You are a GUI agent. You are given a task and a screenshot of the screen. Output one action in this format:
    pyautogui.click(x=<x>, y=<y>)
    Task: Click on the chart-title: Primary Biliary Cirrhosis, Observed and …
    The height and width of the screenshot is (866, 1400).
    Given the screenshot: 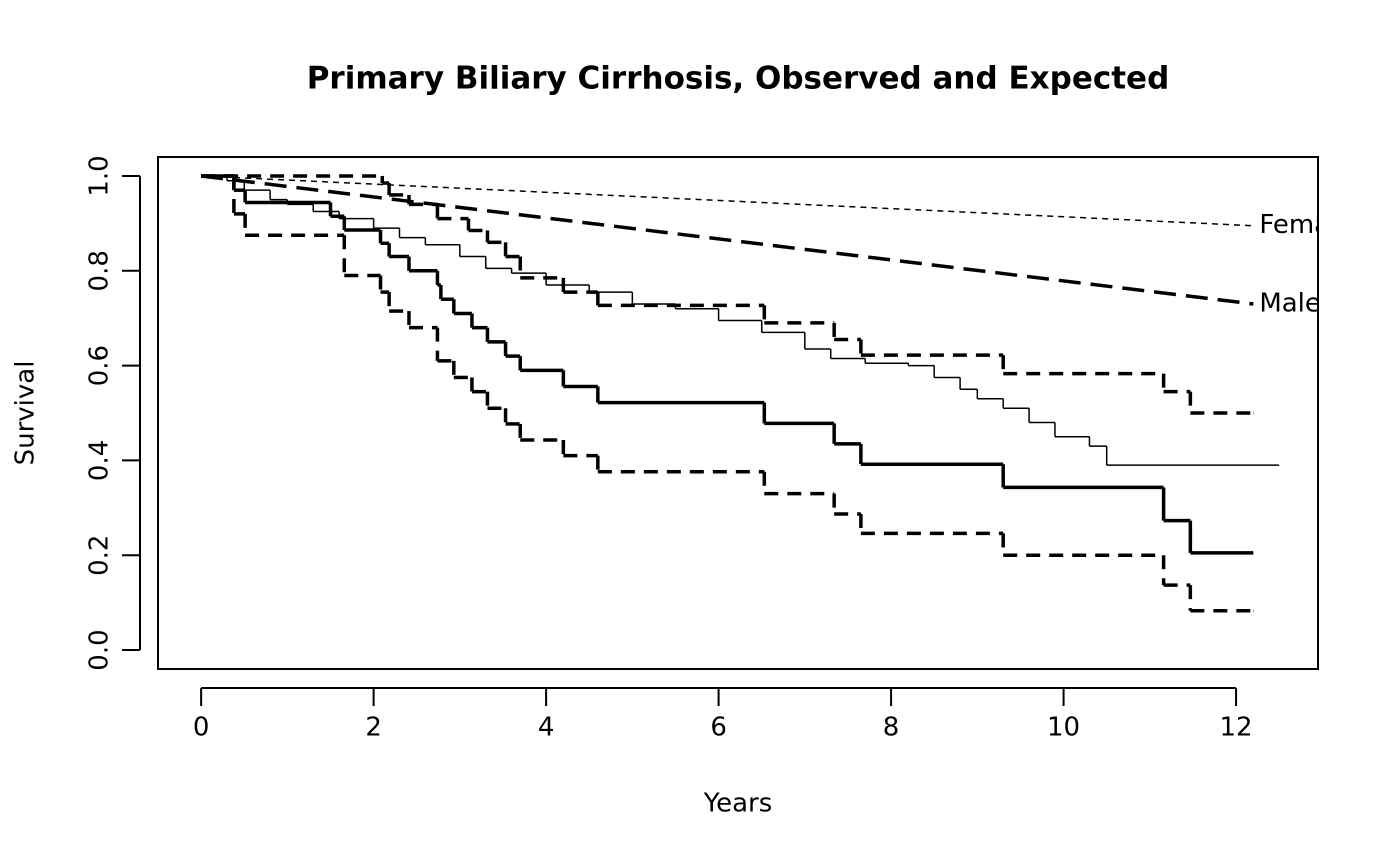 What is the action you would take?
    pyautogui.click(x=738, y=79)
    